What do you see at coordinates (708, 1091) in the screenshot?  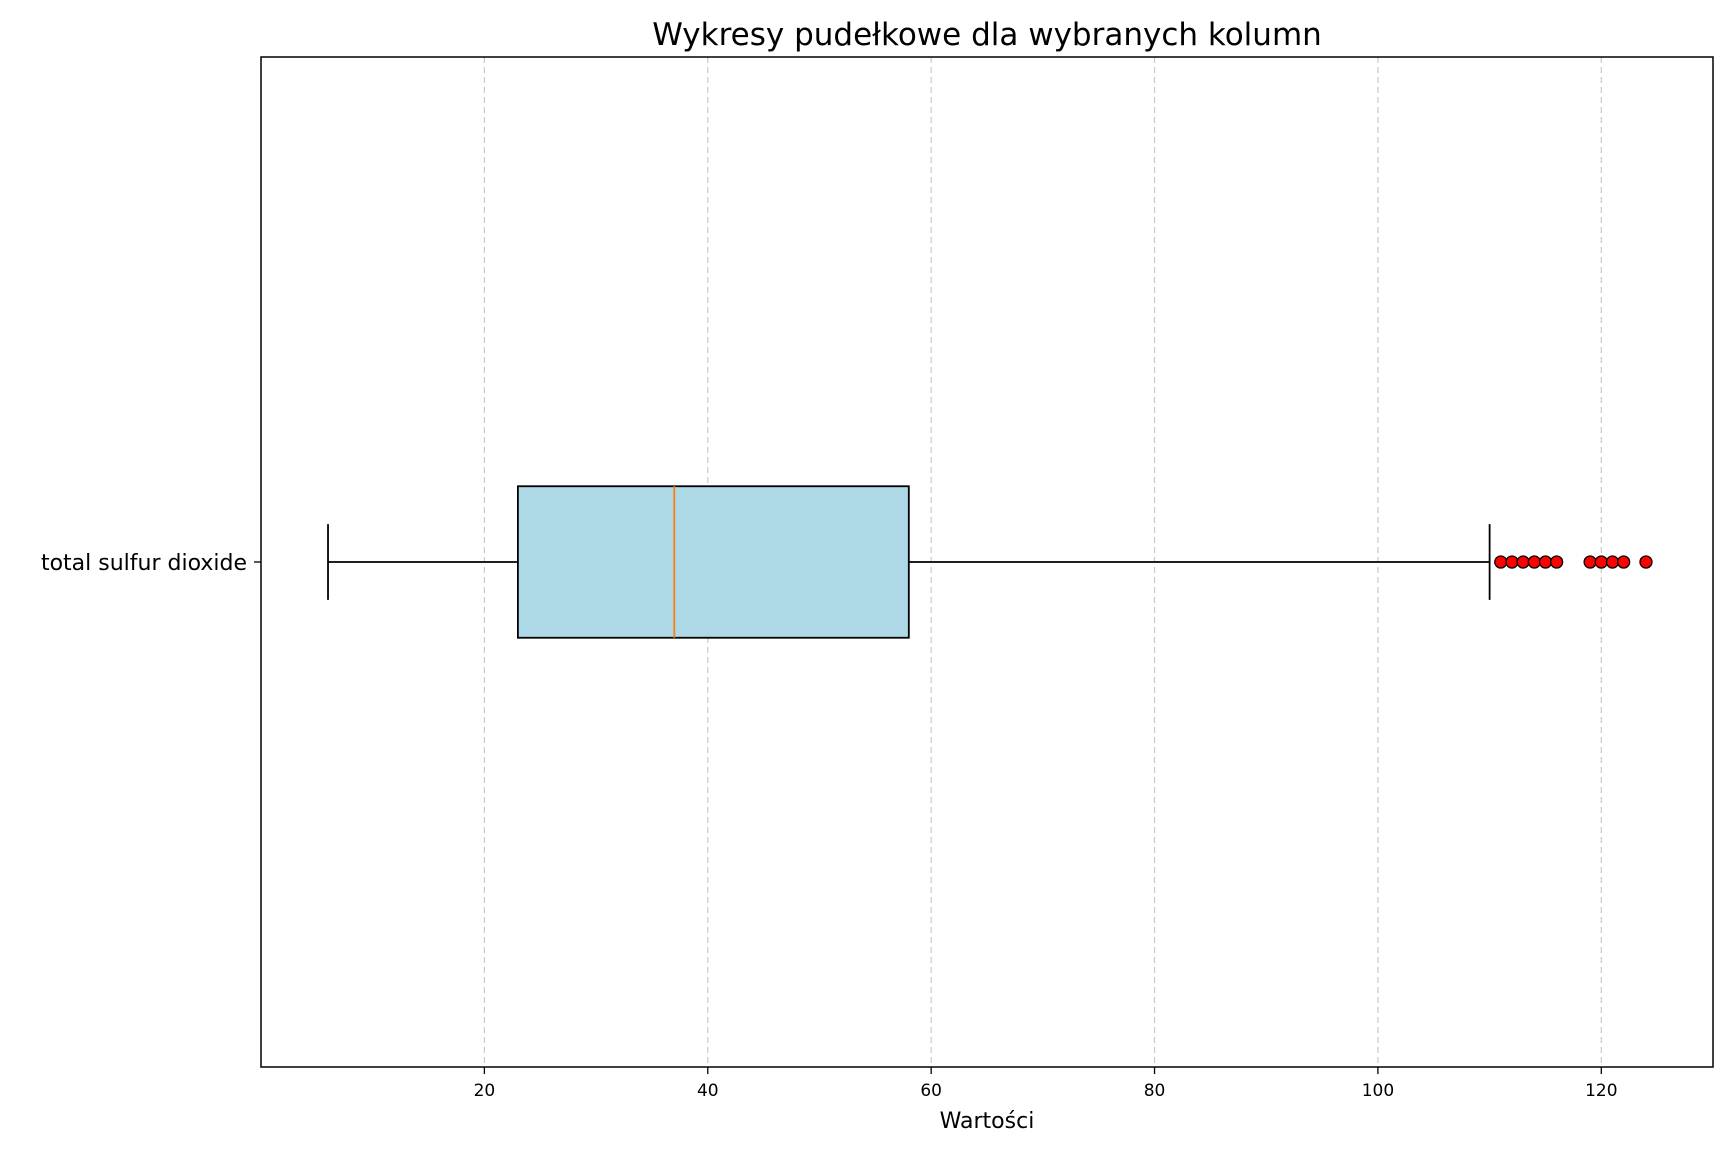 I see `x-tick-label: 40` at bounding box center [708, 1091].